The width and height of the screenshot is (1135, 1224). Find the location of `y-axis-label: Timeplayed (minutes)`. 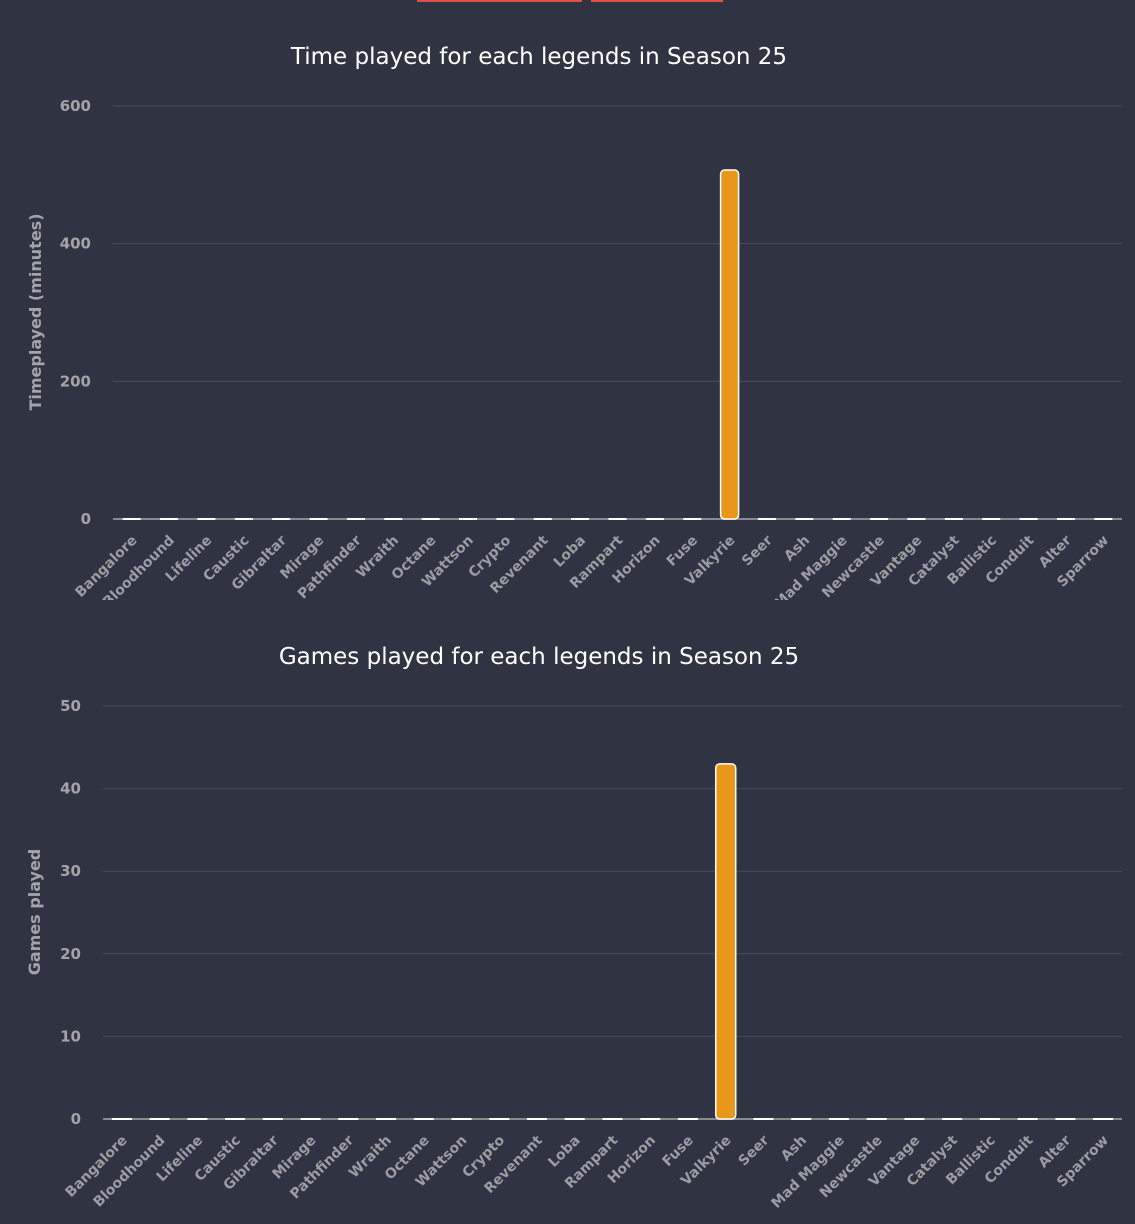

y-axis-label: Timeplayed (minutes) is located at coordinates (35, 311).